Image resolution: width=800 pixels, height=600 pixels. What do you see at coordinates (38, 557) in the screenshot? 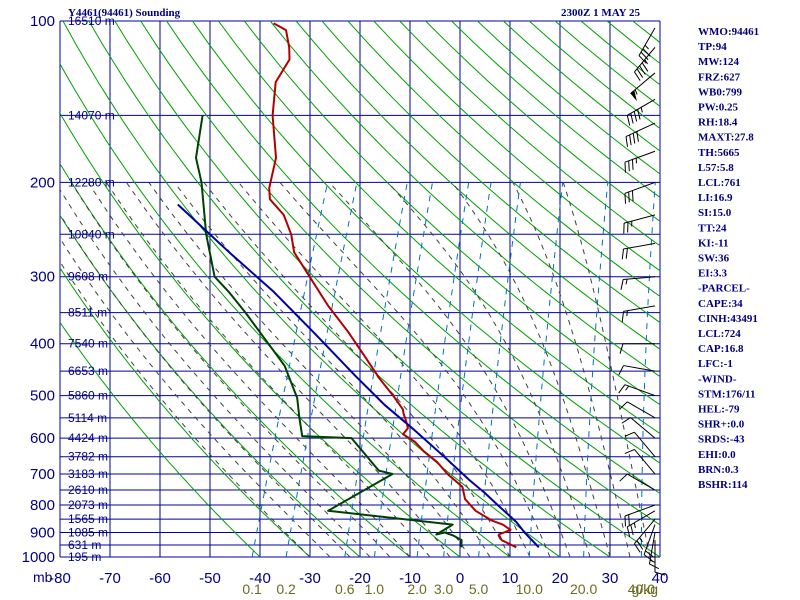
I see `pressure-tick-label: 1000` at bounding box center [38, 557].